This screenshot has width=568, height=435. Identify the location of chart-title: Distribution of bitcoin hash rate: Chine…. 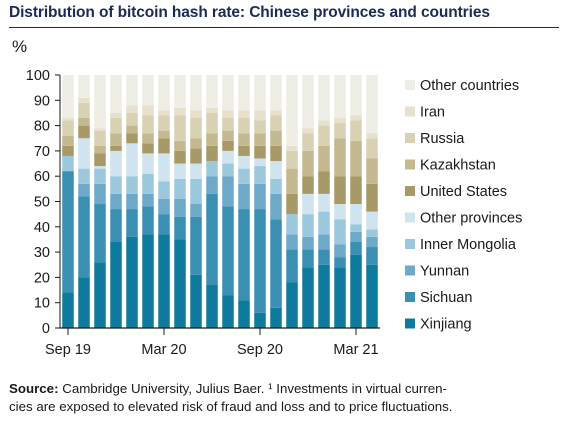
(249, 12).